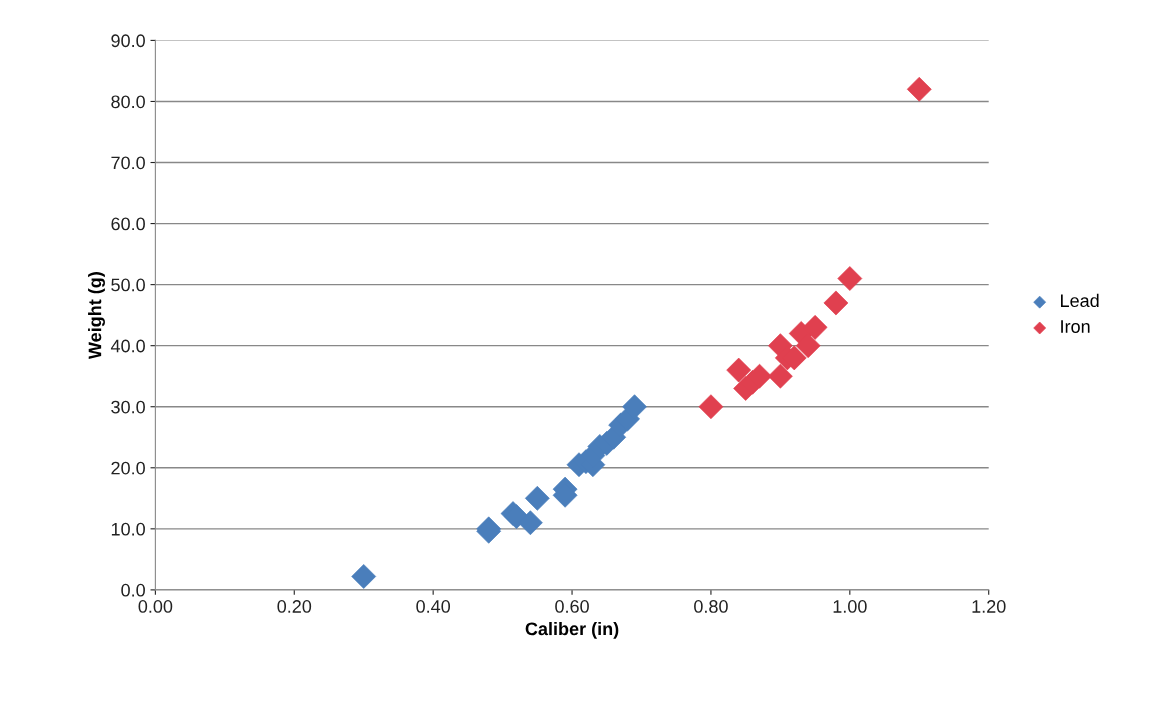  Describe the element at coordinates (850, 606) in the screenshot. I see `x-tick-label: 1.00` at that location.